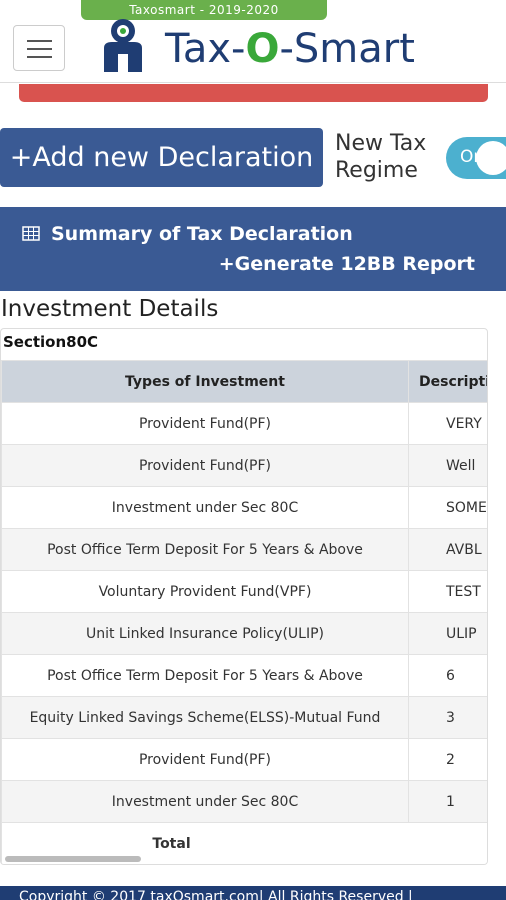  I want to click on description-cell: ULIP, so click(447, 633).